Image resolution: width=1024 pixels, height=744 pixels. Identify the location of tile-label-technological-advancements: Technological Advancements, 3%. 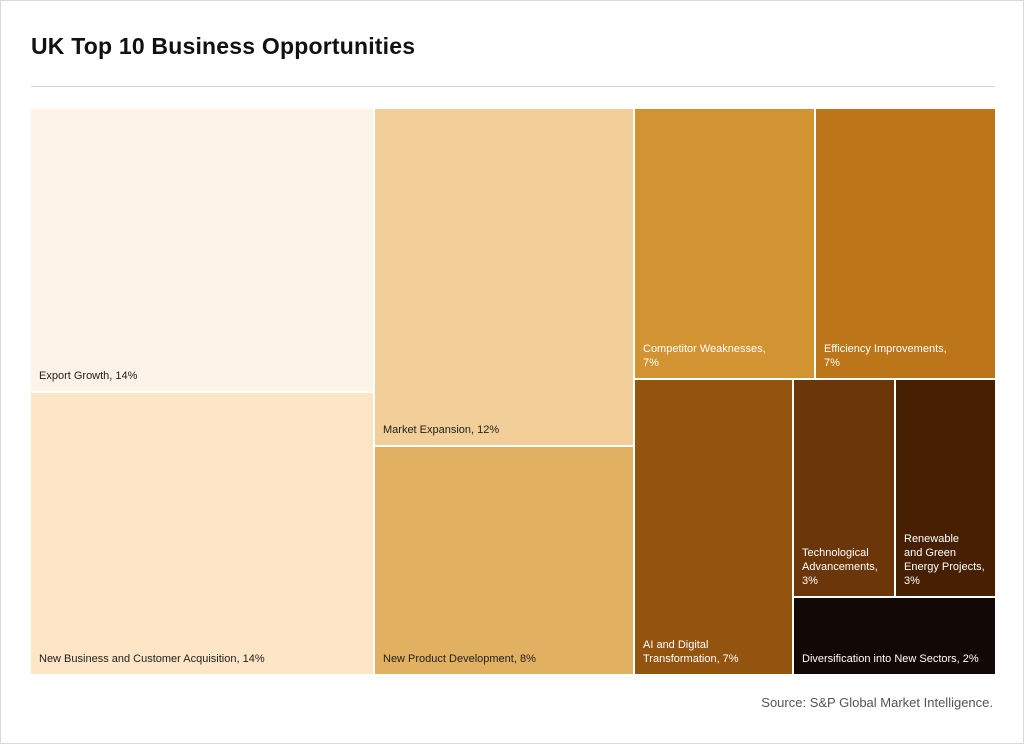
(840, 567).